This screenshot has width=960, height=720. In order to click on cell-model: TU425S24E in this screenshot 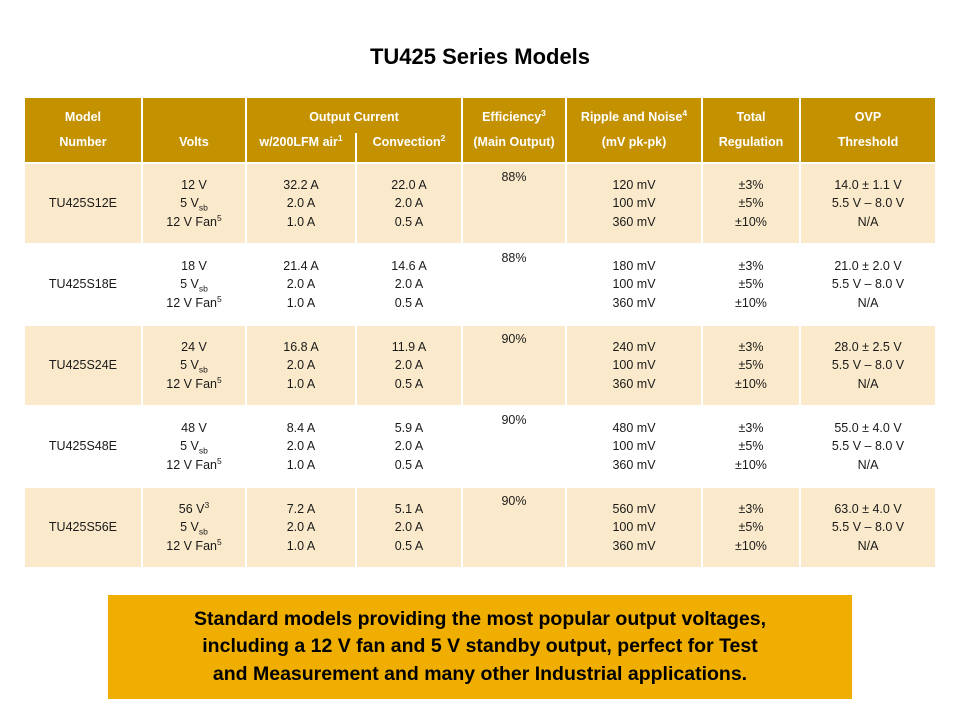, I will do `click(82, 365)`.